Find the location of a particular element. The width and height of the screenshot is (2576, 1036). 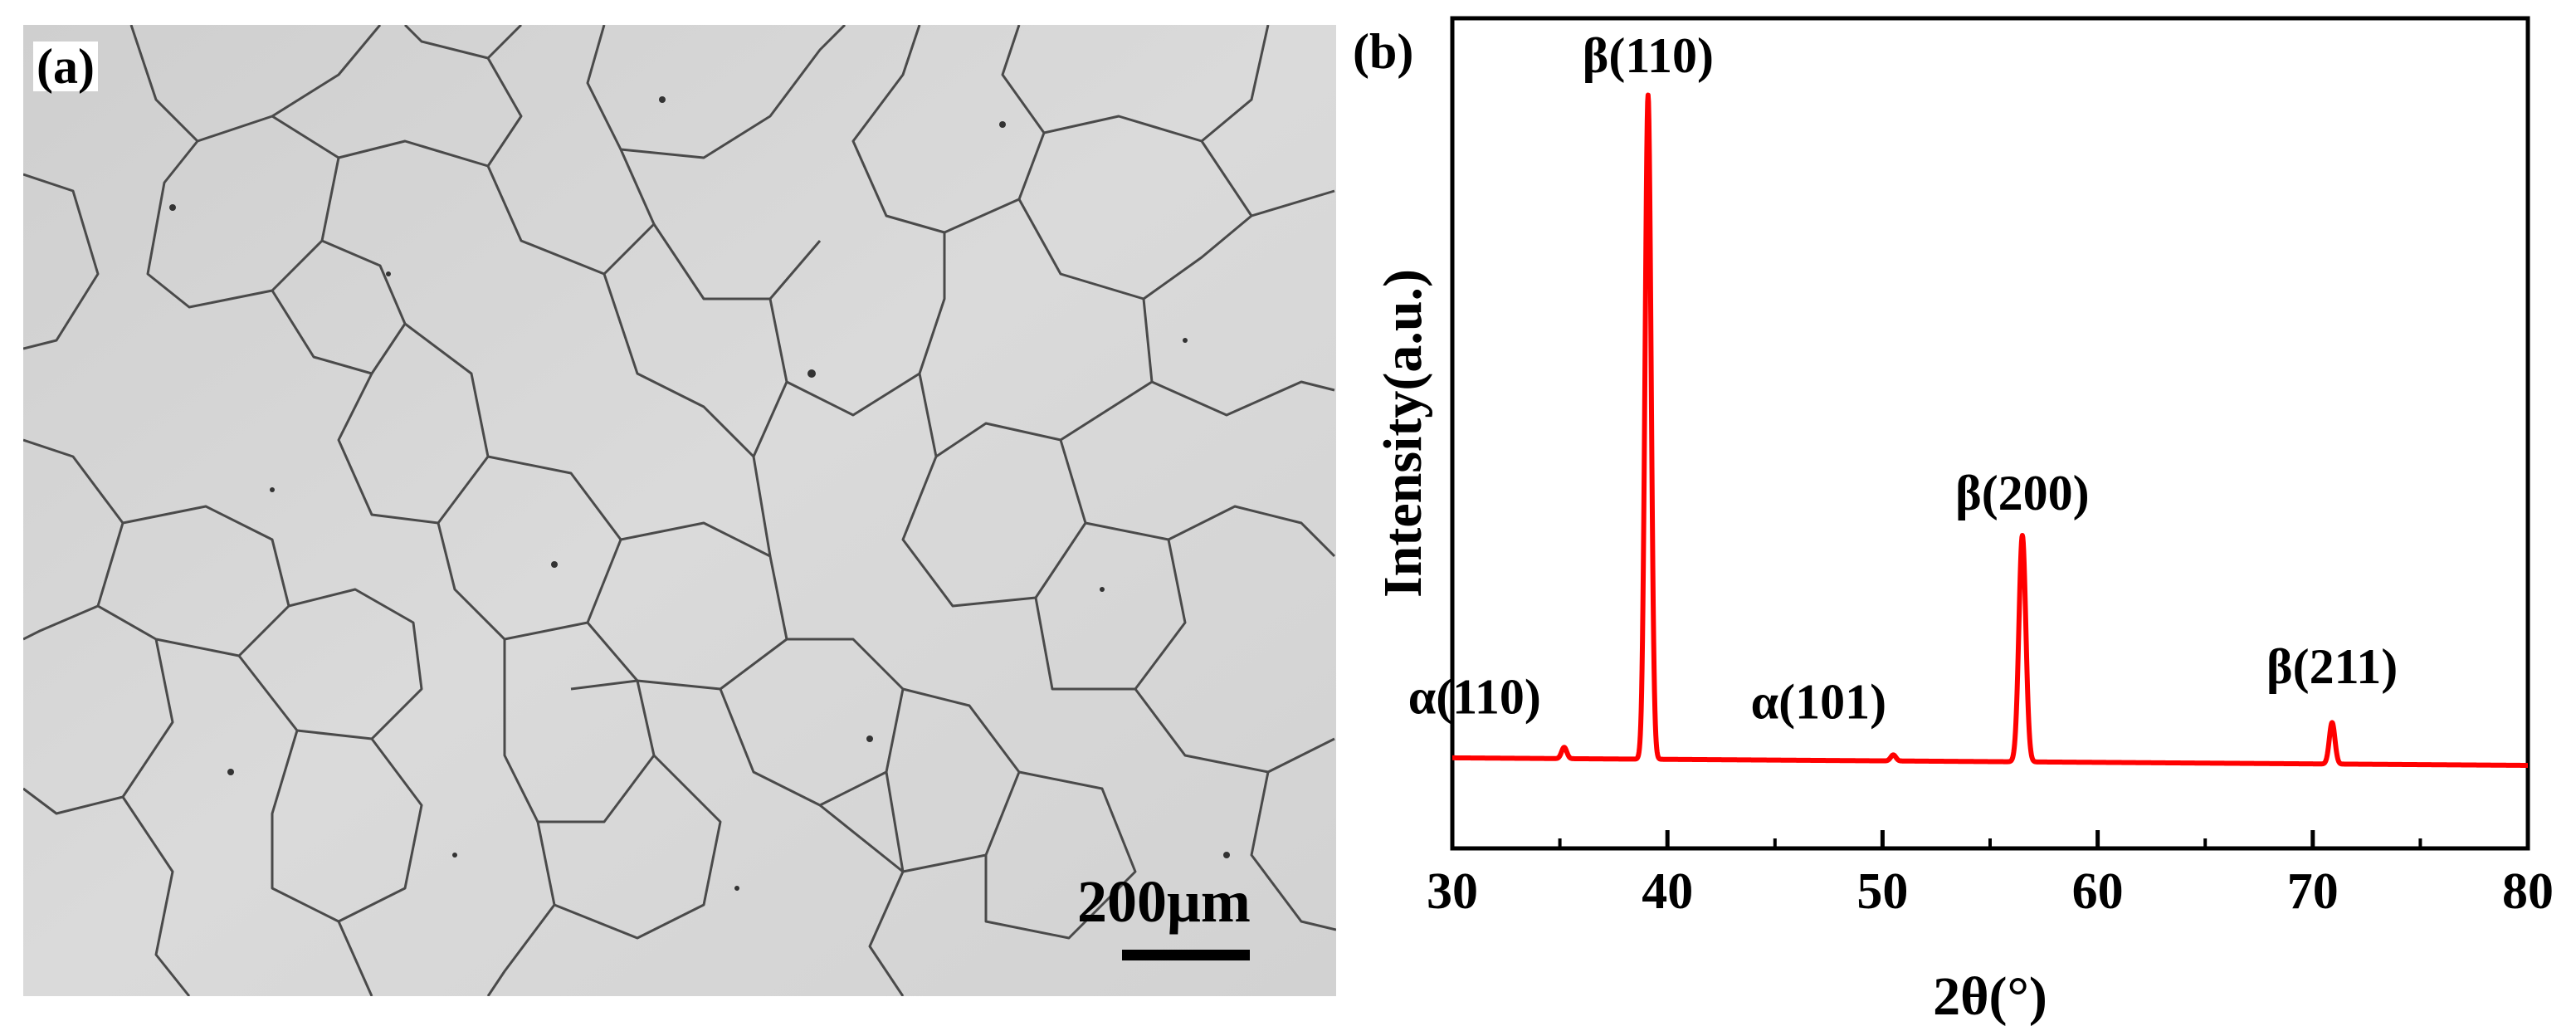

peak-label: α(110) is located at coordinates (1474, 697).